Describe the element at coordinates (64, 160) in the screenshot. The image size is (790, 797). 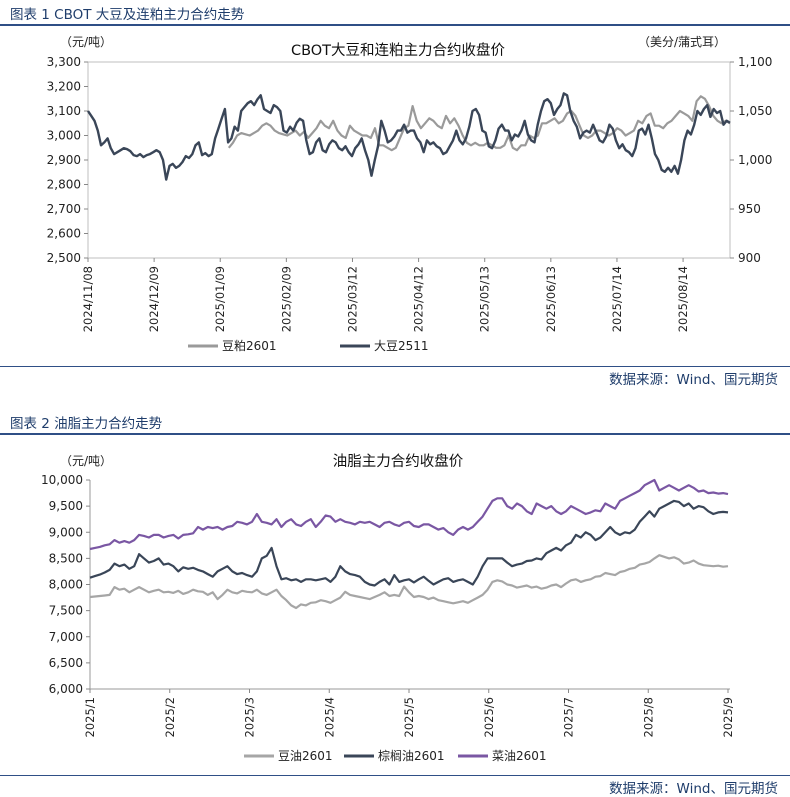
I see `chart1-left-tick-label: 2,900` at that location.